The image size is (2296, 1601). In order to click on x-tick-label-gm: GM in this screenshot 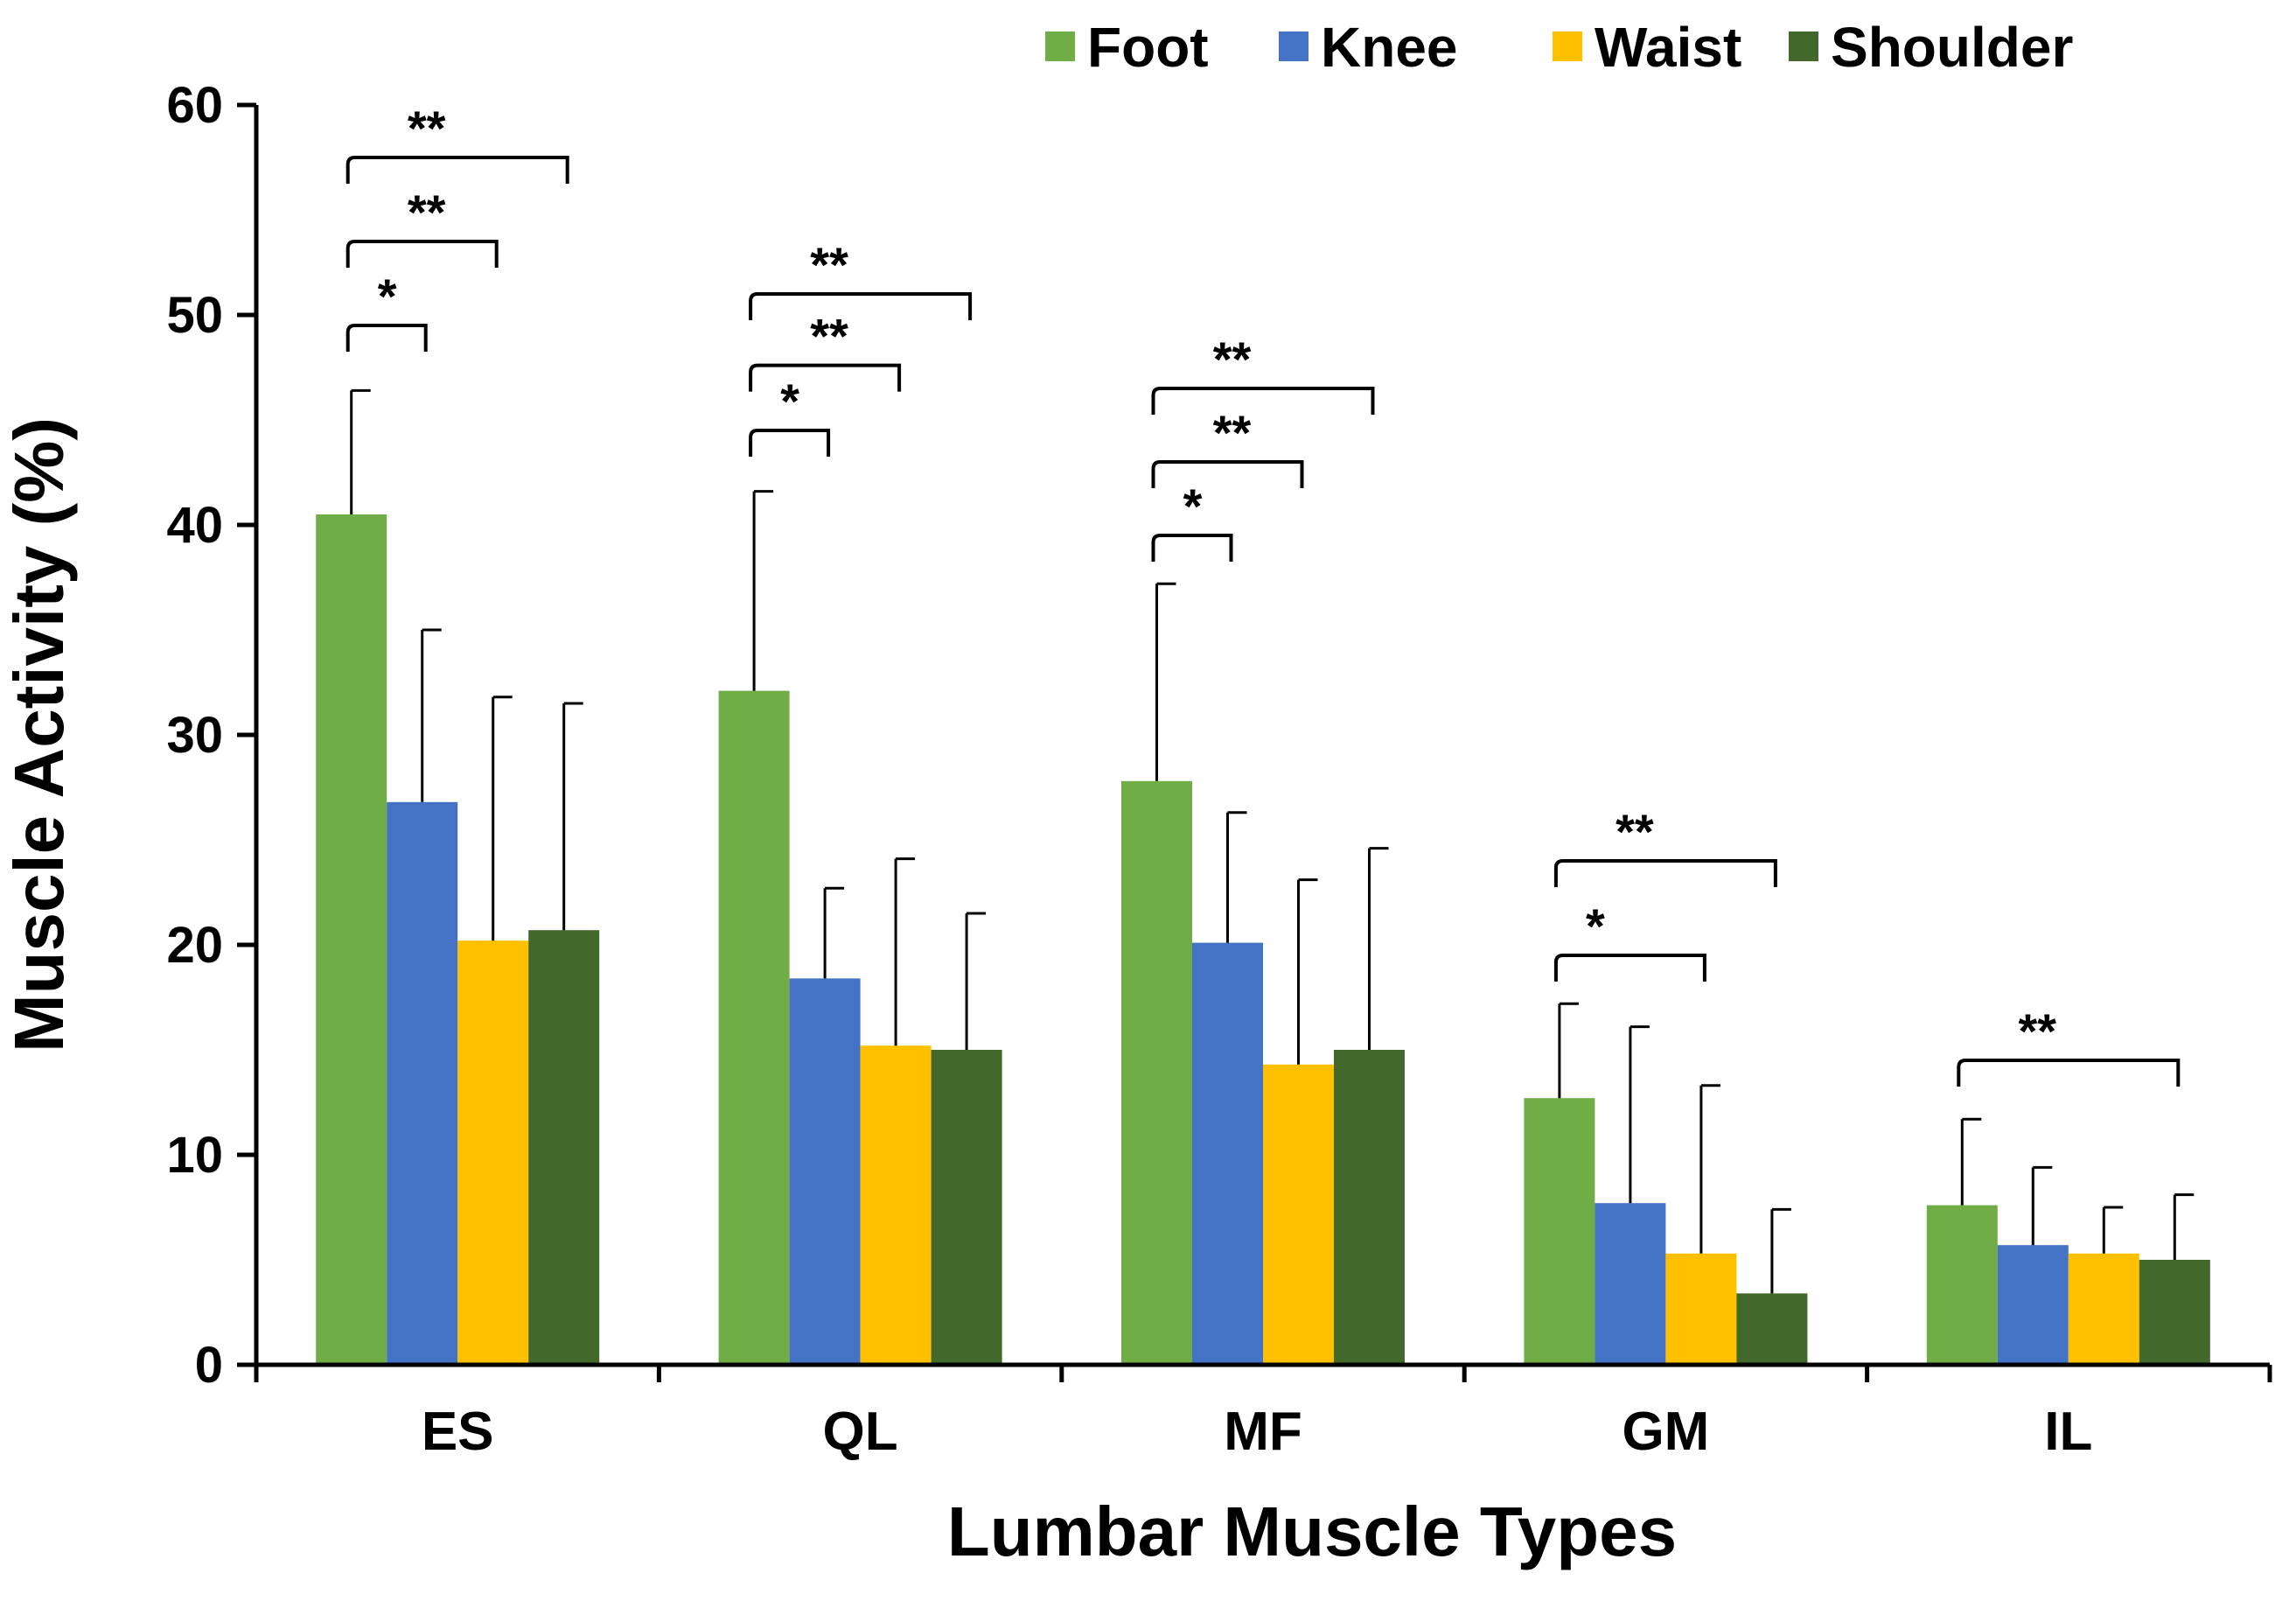, I will do `click(1665, 1432)`.